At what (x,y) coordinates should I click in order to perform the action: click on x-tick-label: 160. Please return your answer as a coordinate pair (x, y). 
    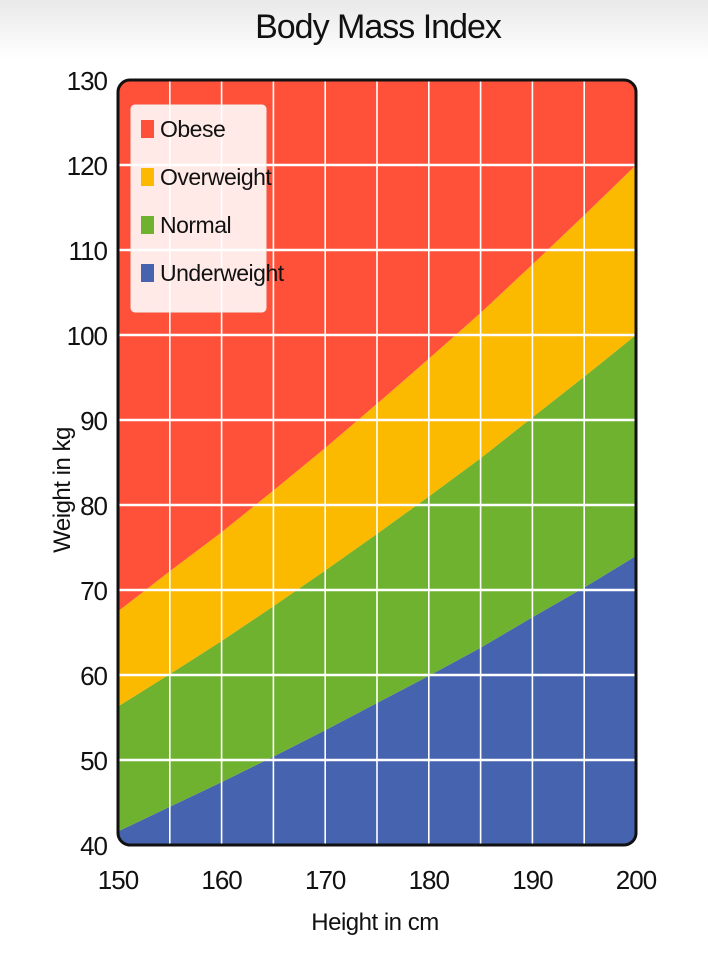
    Looking at the image, I should click on (221, 880).